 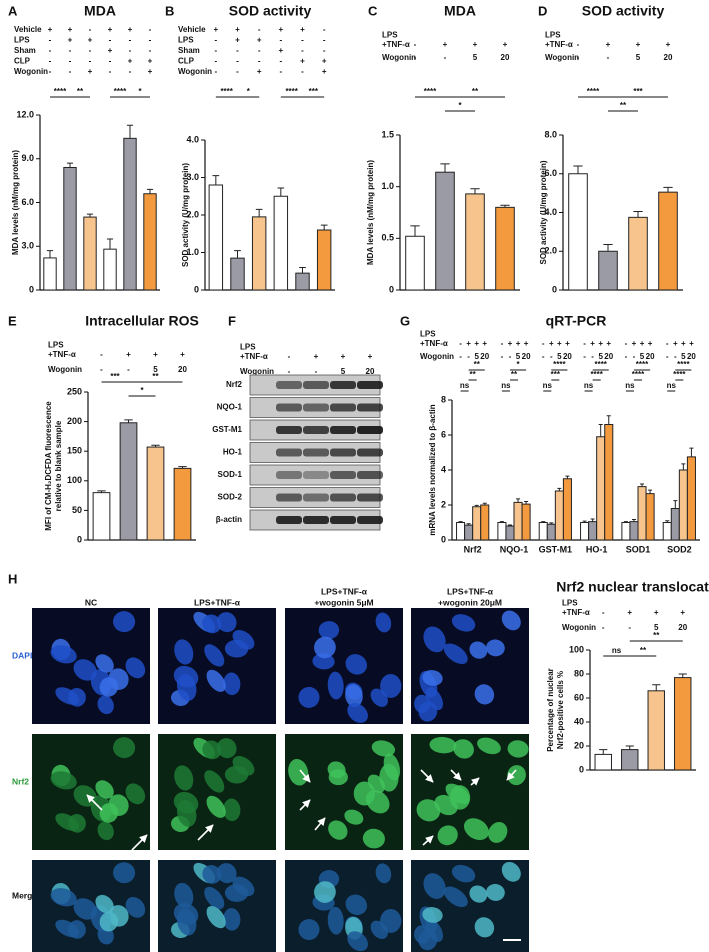 What do you see at coordinates (679, 549) in the screenshot?
I see `x-tick-label: SOD2` at bounding box center [679, 549].